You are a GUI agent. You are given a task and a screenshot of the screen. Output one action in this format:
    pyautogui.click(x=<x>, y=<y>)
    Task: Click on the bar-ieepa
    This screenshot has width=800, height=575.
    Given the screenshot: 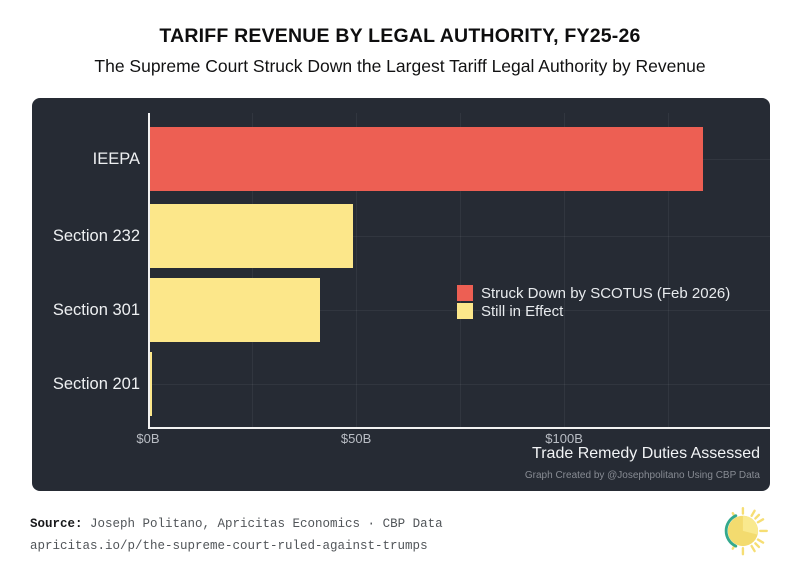 What is the action you would take?
    pyautogui.click(x=426, y=159)
    